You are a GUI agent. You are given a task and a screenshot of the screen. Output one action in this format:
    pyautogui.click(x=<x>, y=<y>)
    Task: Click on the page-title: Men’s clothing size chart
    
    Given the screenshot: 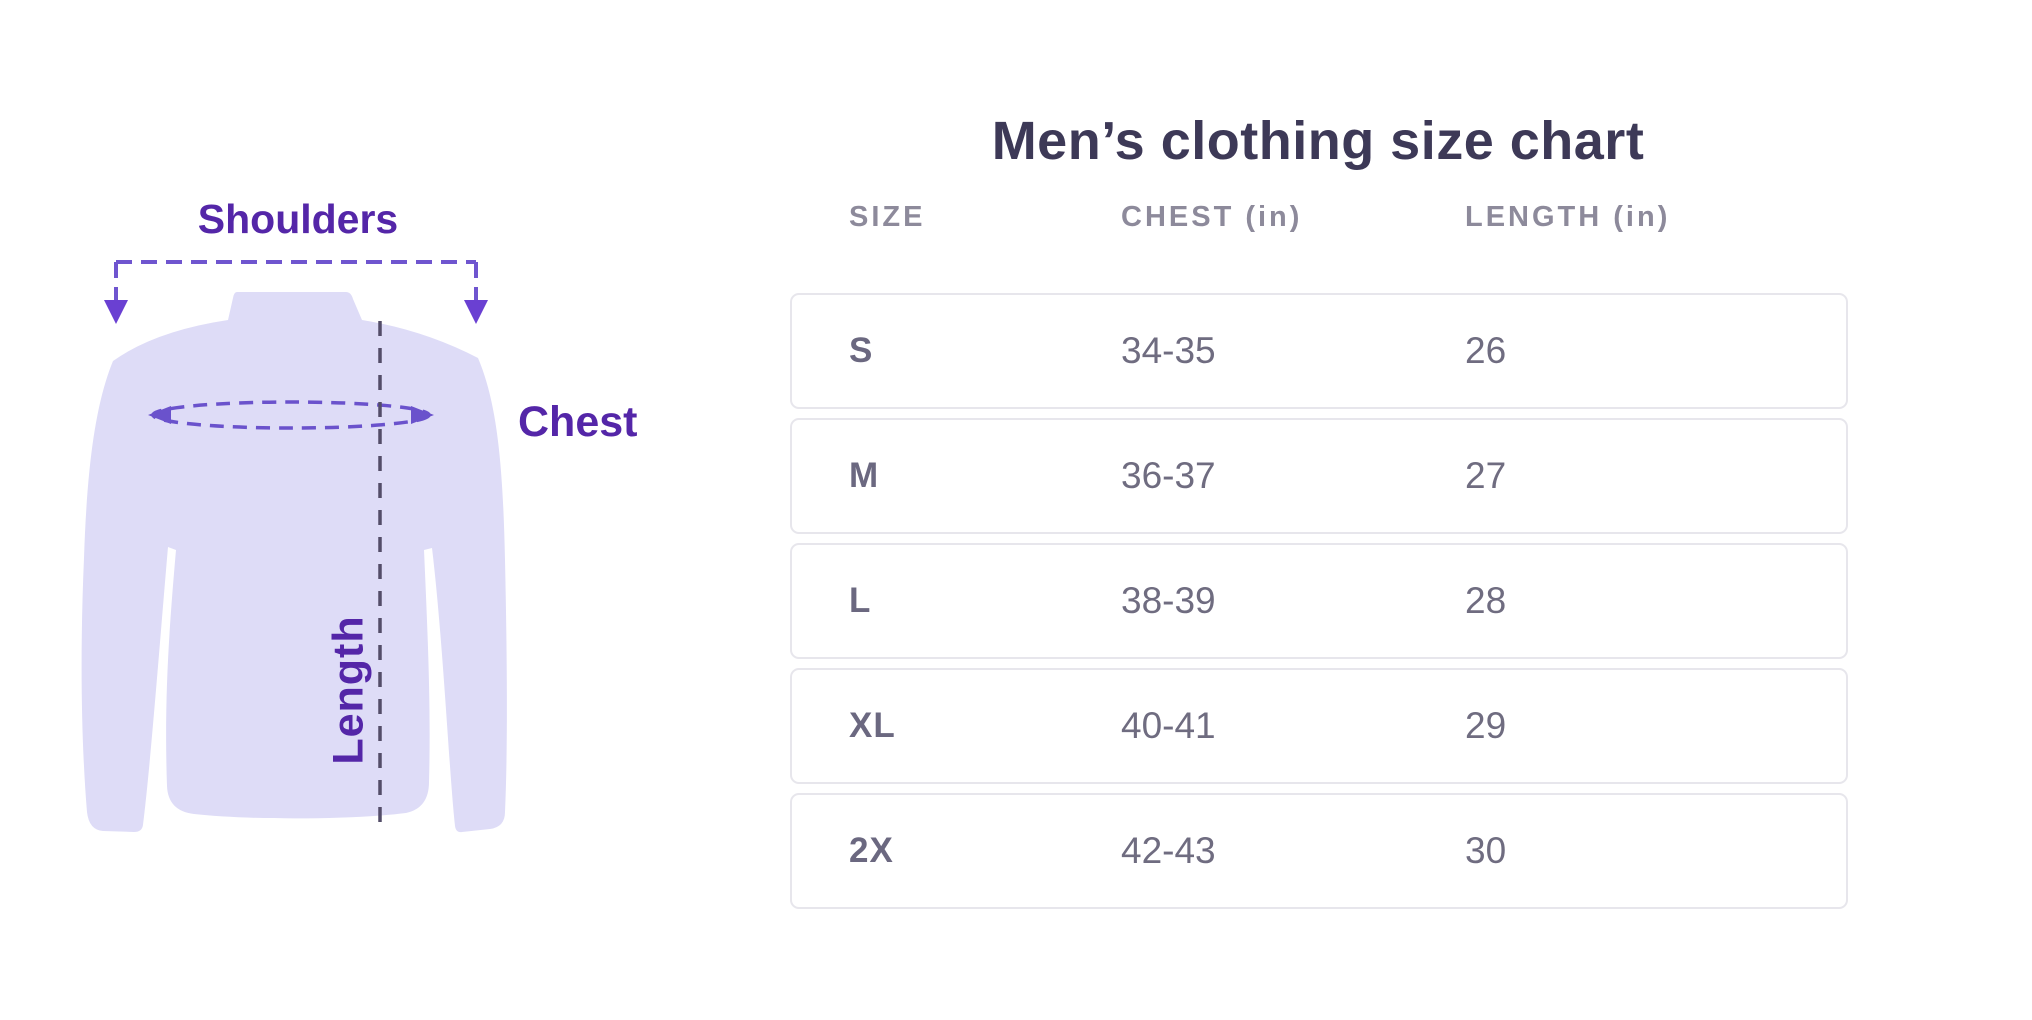 What is the action you would take?
    pyautogui.click(x=1318, y=141)
    